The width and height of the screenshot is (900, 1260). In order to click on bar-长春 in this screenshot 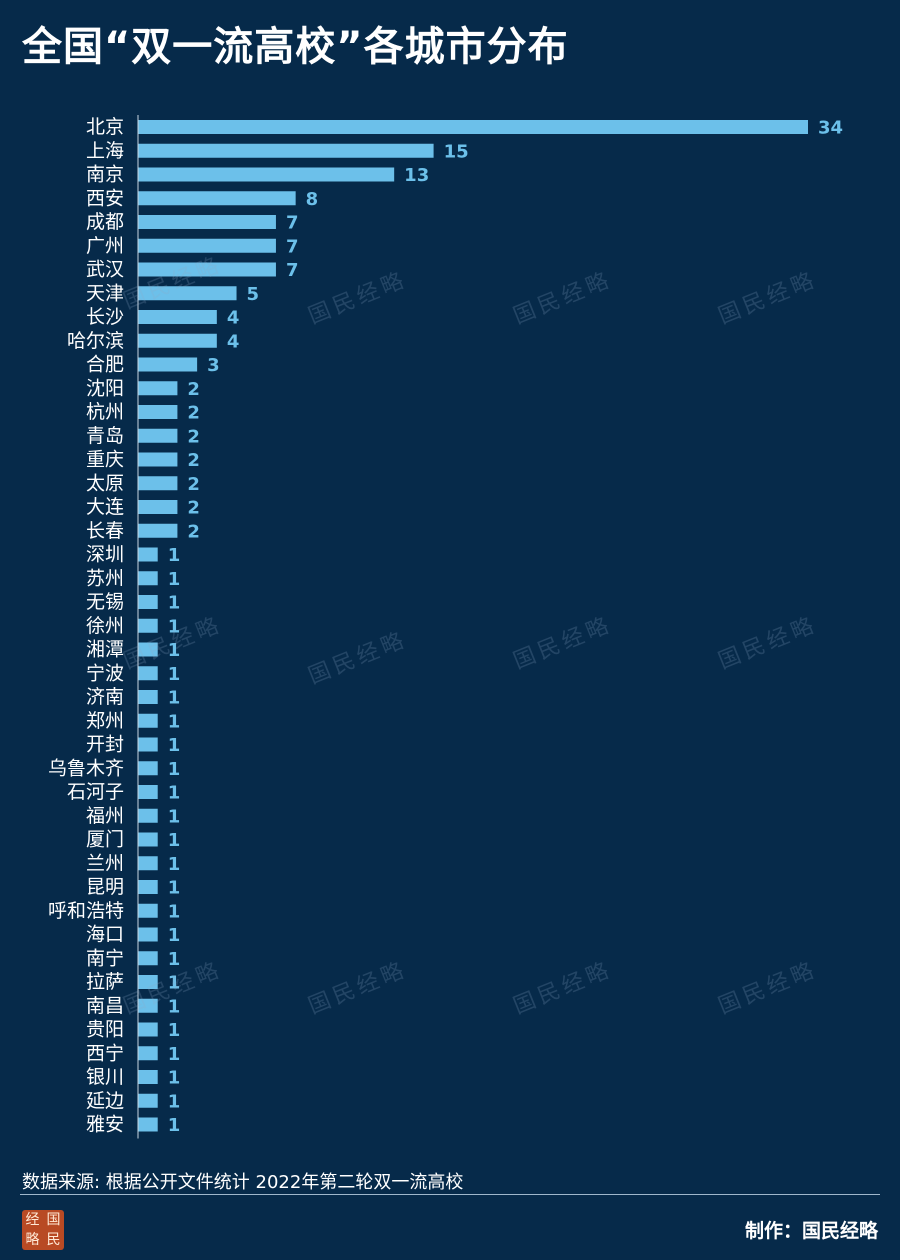, I will do `click(158, 530)`.